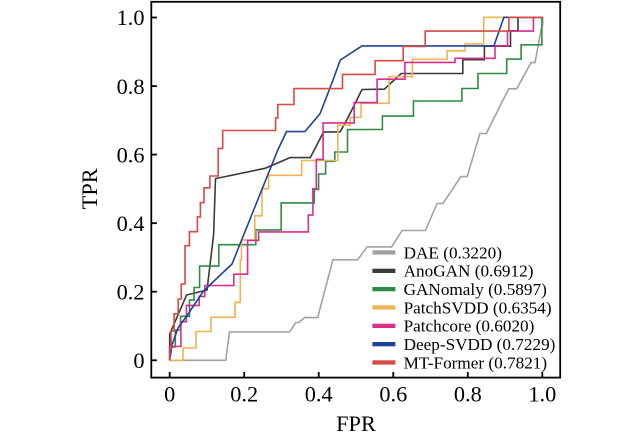 The image size is (639, 443). I want to click on svg-text: DAE (0.3220), so click(453, 252).